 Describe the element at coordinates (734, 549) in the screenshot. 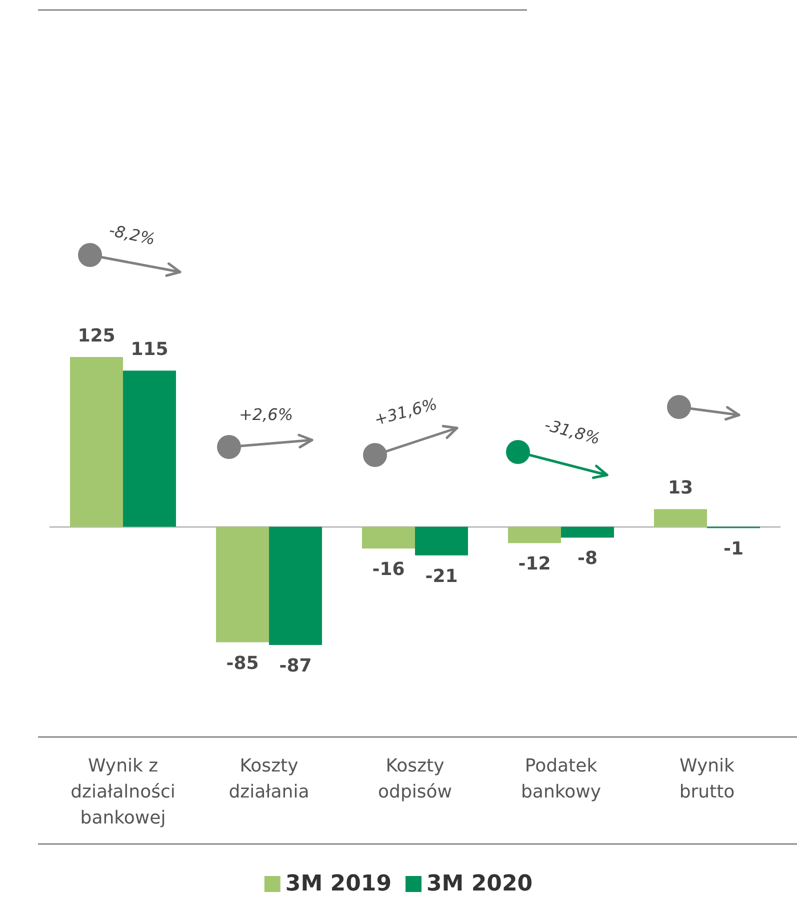

I see `data-label: -1` at that location.